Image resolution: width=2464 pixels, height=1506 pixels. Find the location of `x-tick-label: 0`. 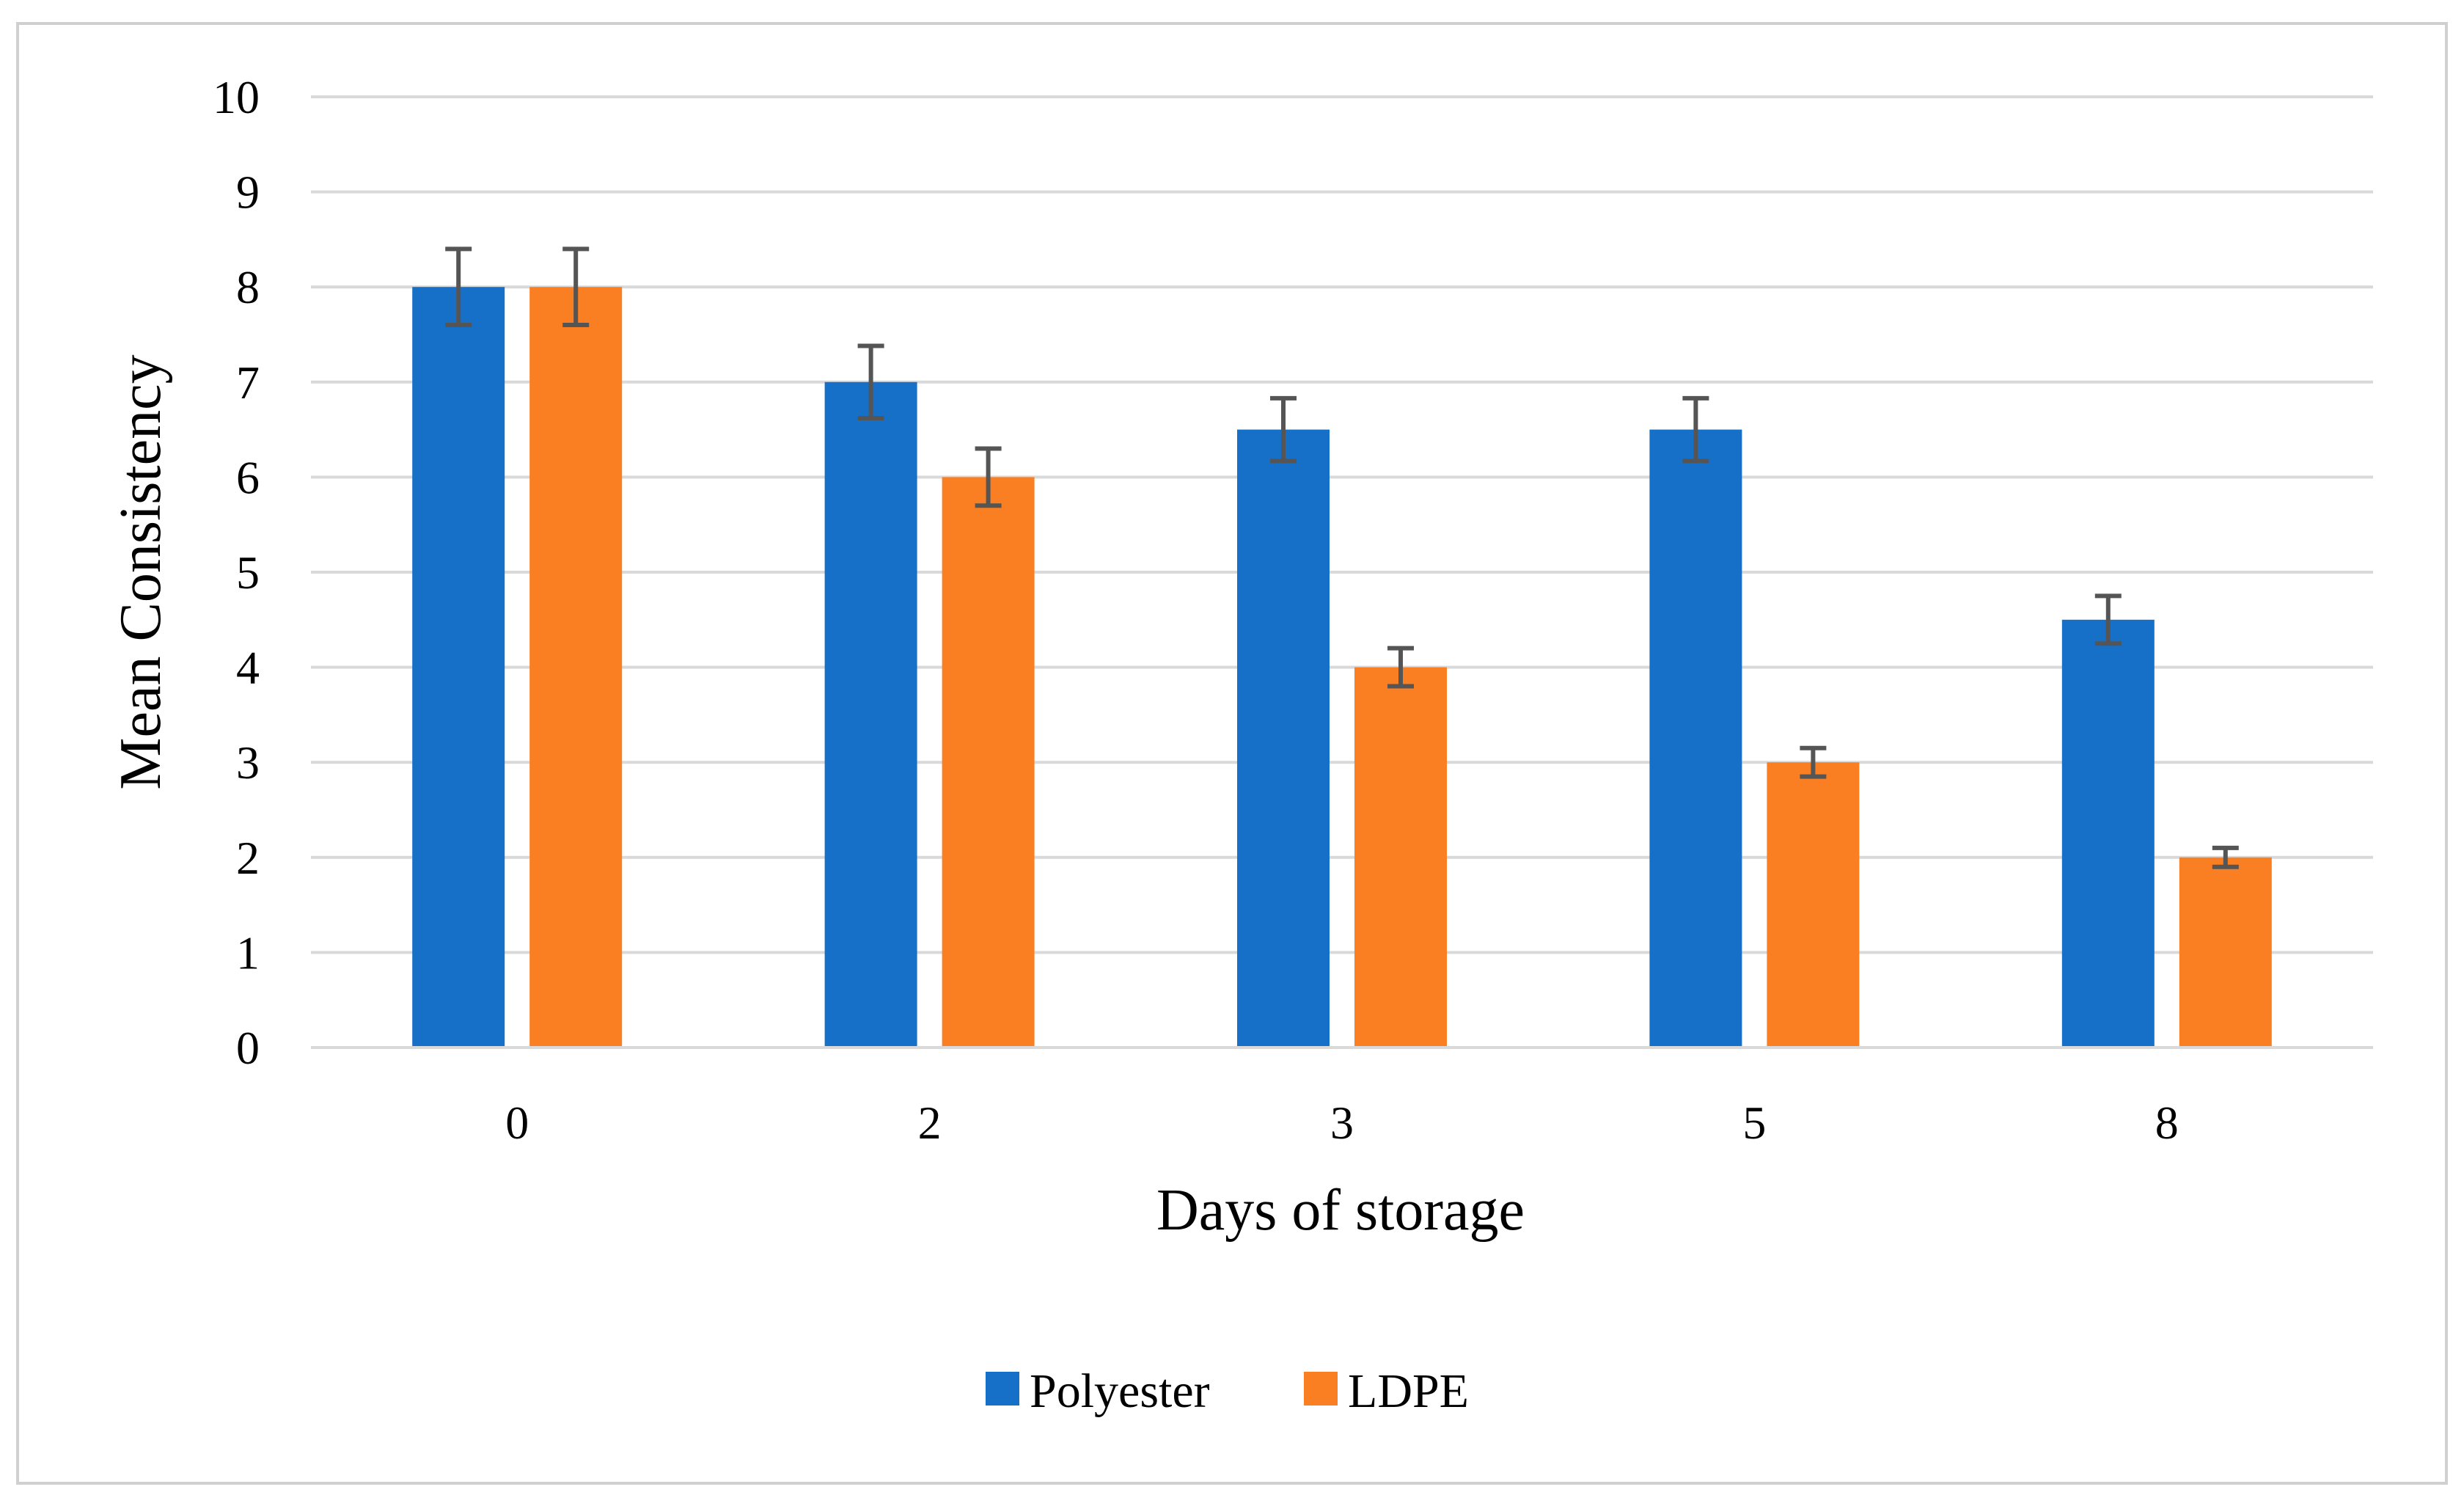

x-tick-label: 0 is located at coordinates (517, 1123).